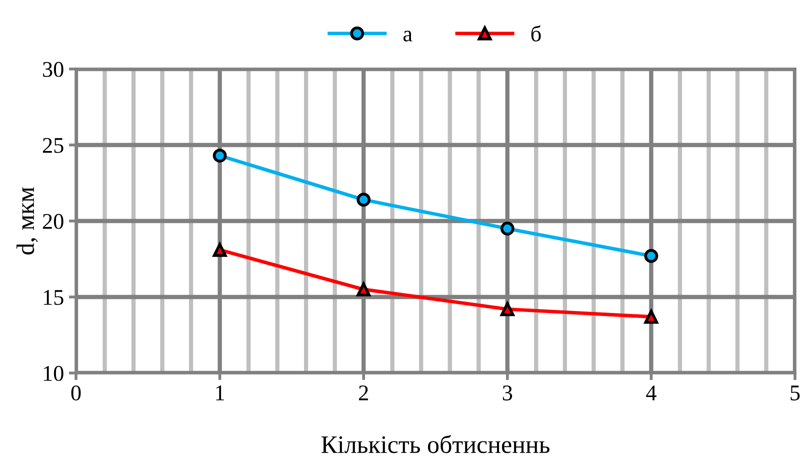  What do you see at coordinates (363, 393) in the screenshot?
I see `x-tick-label: 2` at bounding box center [363, 393].